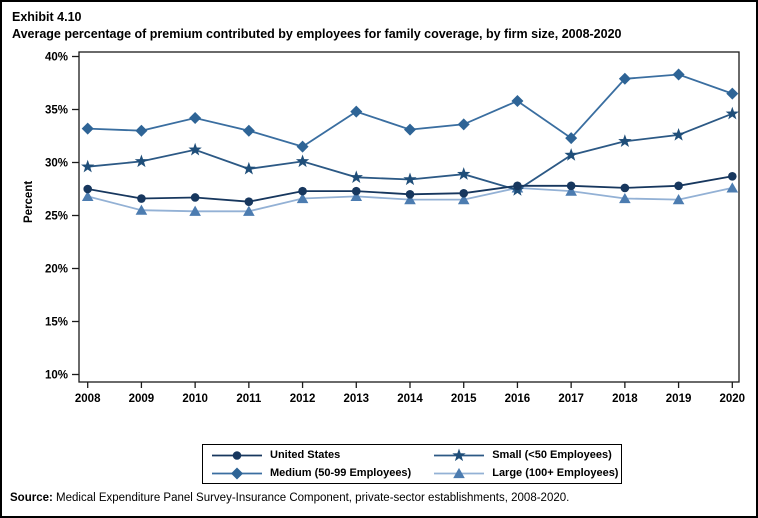 The height and width of the screenshot is (518, 758). What do you see at coordinates (31, 498) in the screenshot?
I see `source-label: Source:` at bounding box center [31, 498].